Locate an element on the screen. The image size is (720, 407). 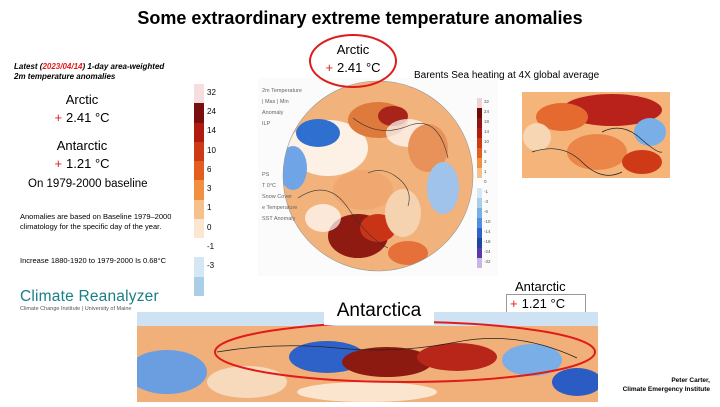
scale-label: 32 is located at coordinates (487, 101).